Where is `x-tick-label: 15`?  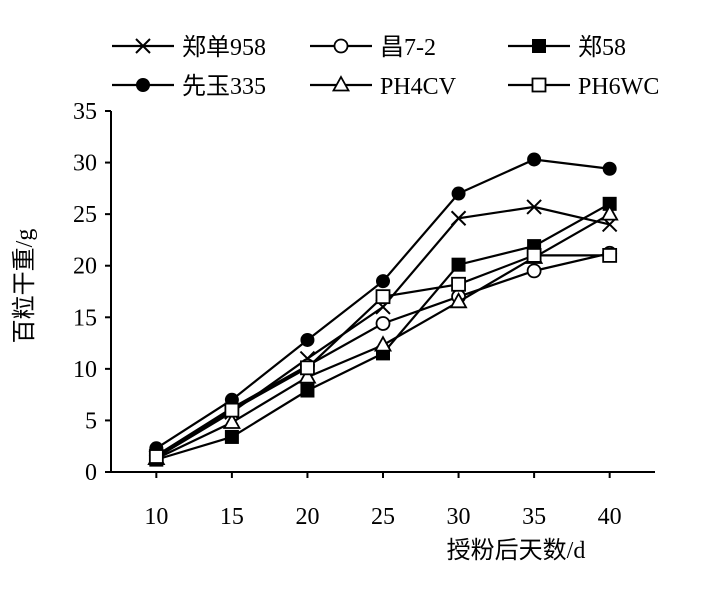
x-tick-label: 15 is located at coordinates (232, 517).